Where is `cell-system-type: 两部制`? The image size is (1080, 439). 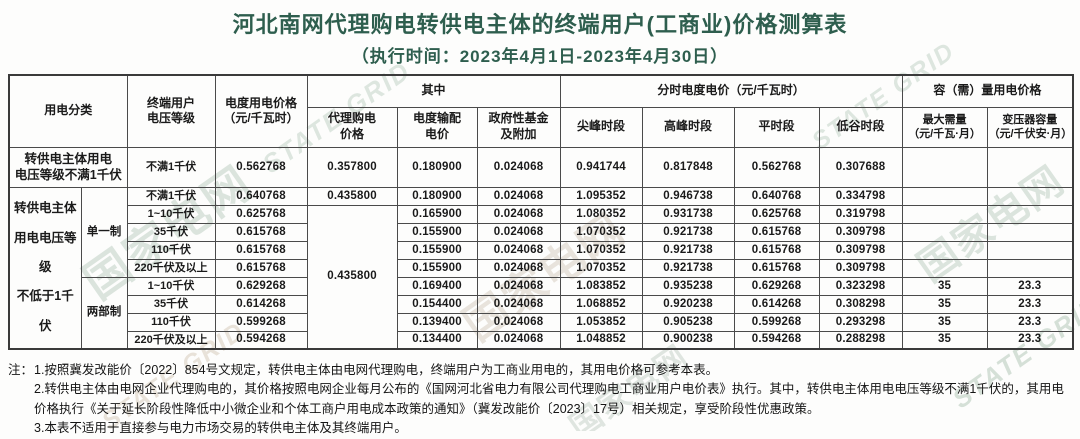
cell-system-type: 两部制 is located at coordinates (104, 313).